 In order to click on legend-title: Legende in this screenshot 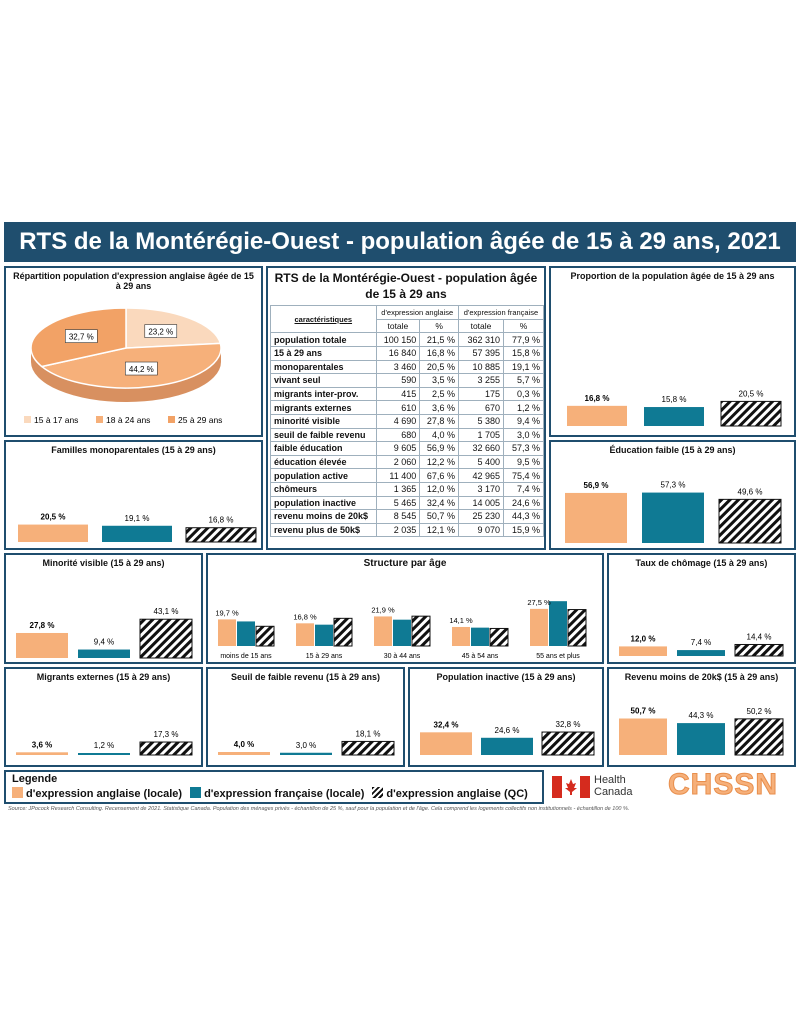, I will do `click(35, 779)`.